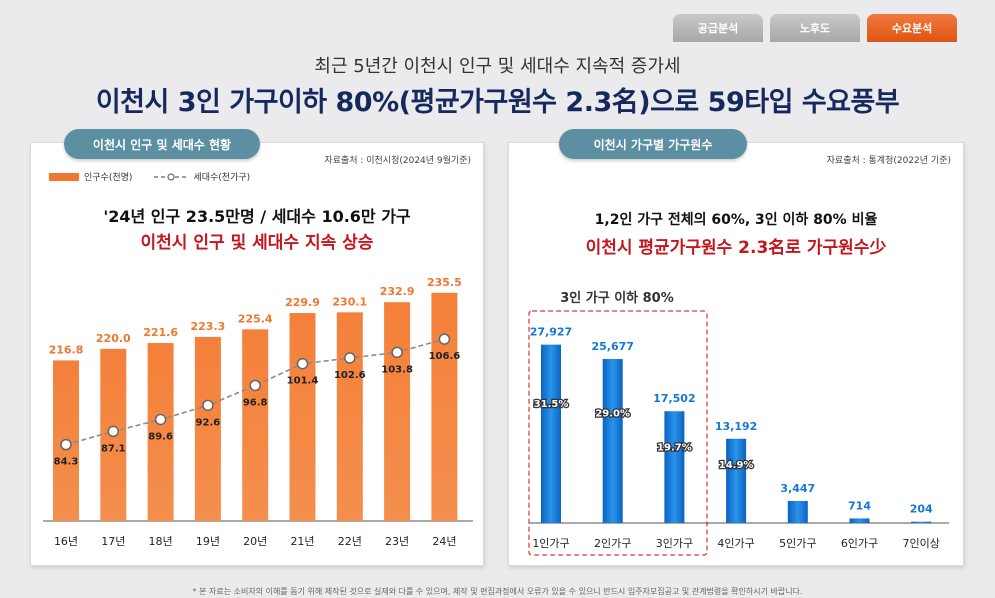 This screenshot has width=995, height=598. Describe the element at coordinates (617, 298) in the screenshot. I see `highlight-box-label: 3인 가구 이하 80%` at that location.